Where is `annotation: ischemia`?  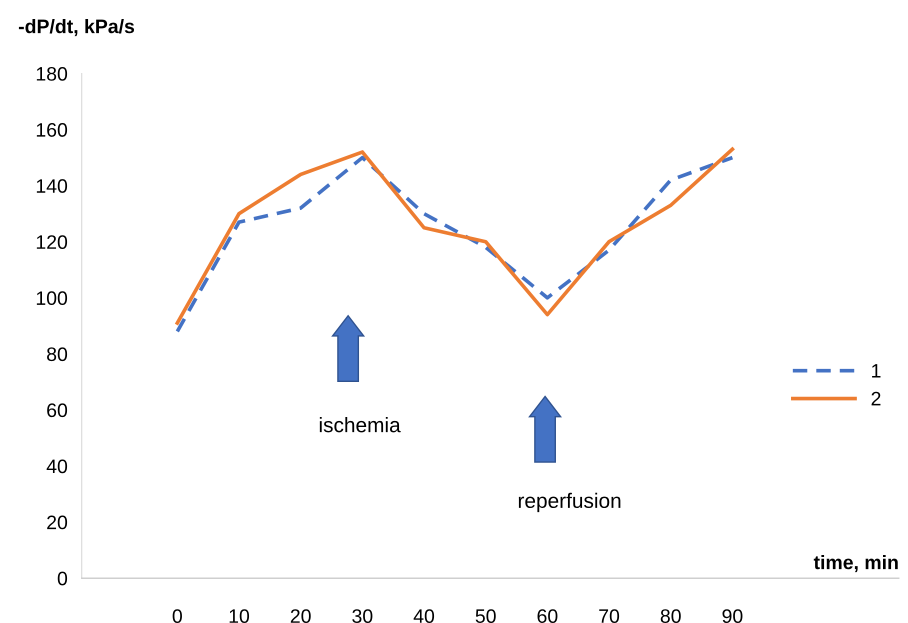
annotation: ischemia is located at coordinates (360, 424).